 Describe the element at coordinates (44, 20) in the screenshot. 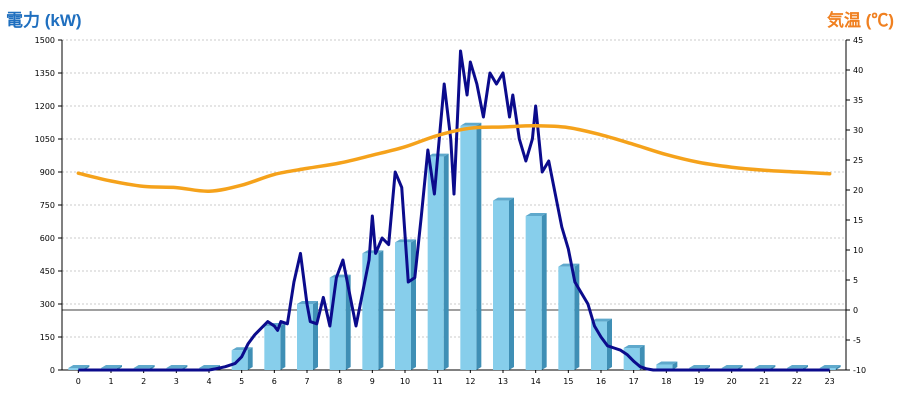

I see `left-axis-title: 電力 (kW)` at that location.